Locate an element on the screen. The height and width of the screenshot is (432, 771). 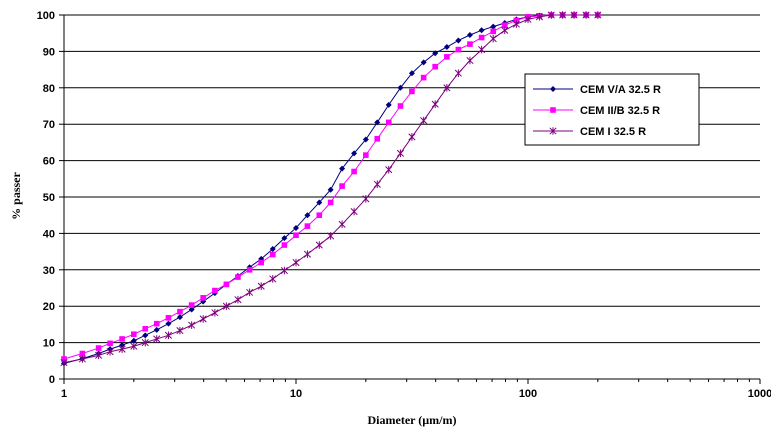
x-tick-label: 100 is located at coordinates (528, 394).